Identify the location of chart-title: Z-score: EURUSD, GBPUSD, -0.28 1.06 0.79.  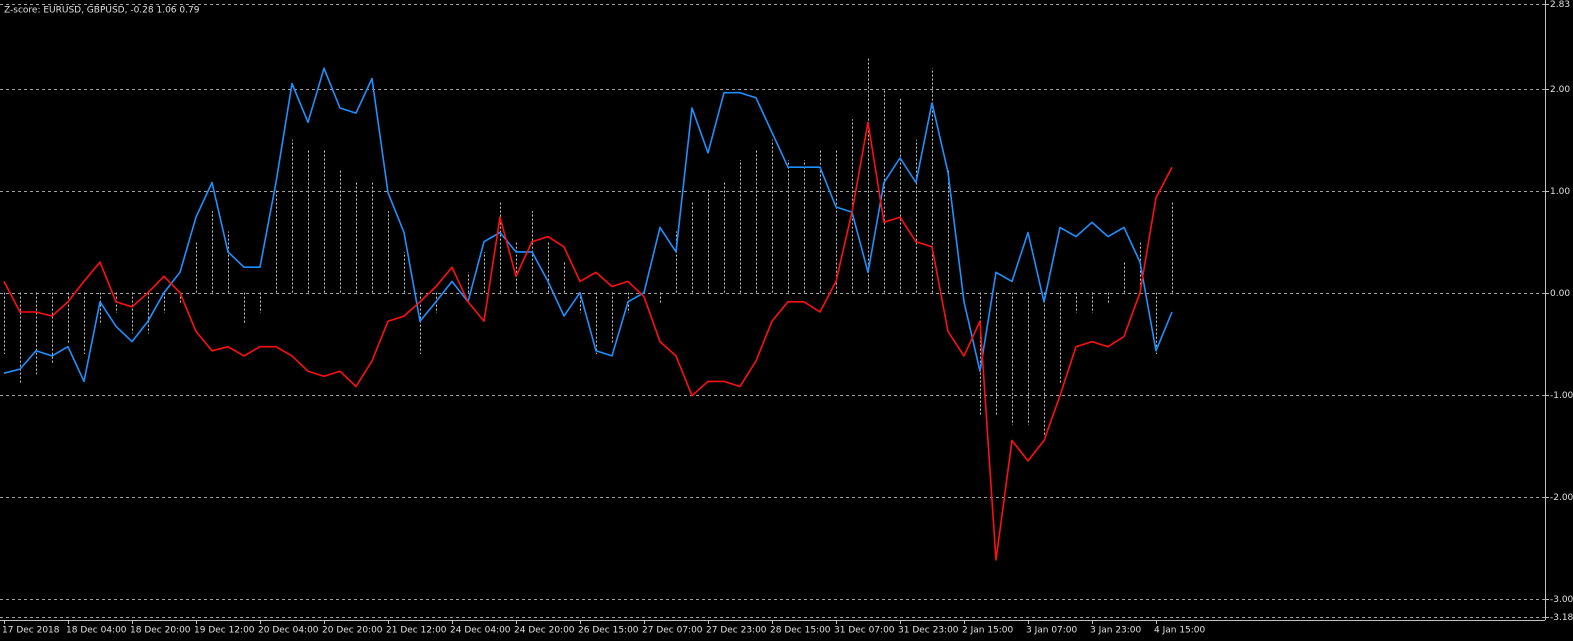
(102, 11).